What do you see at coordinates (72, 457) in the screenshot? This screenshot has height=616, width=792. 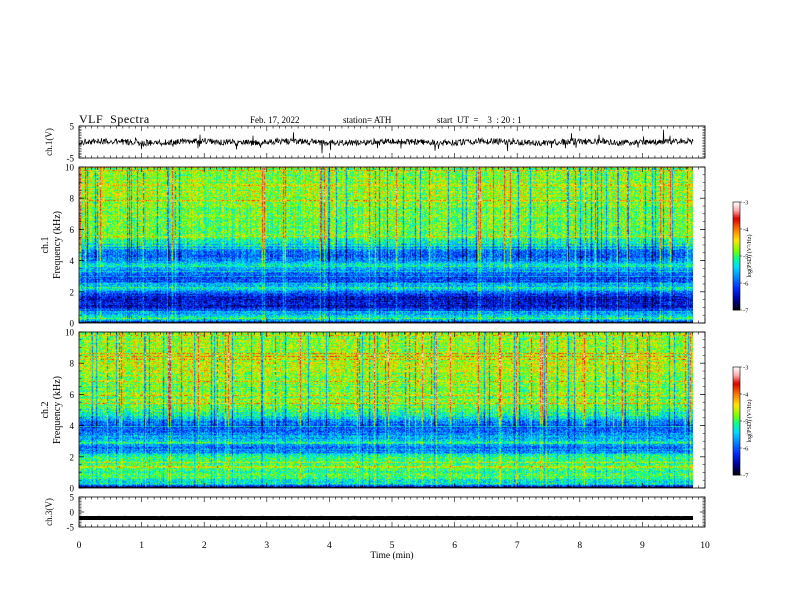 I see `ch2-spectrogram-ytick-label: 2` at bounding box center [72, 457].